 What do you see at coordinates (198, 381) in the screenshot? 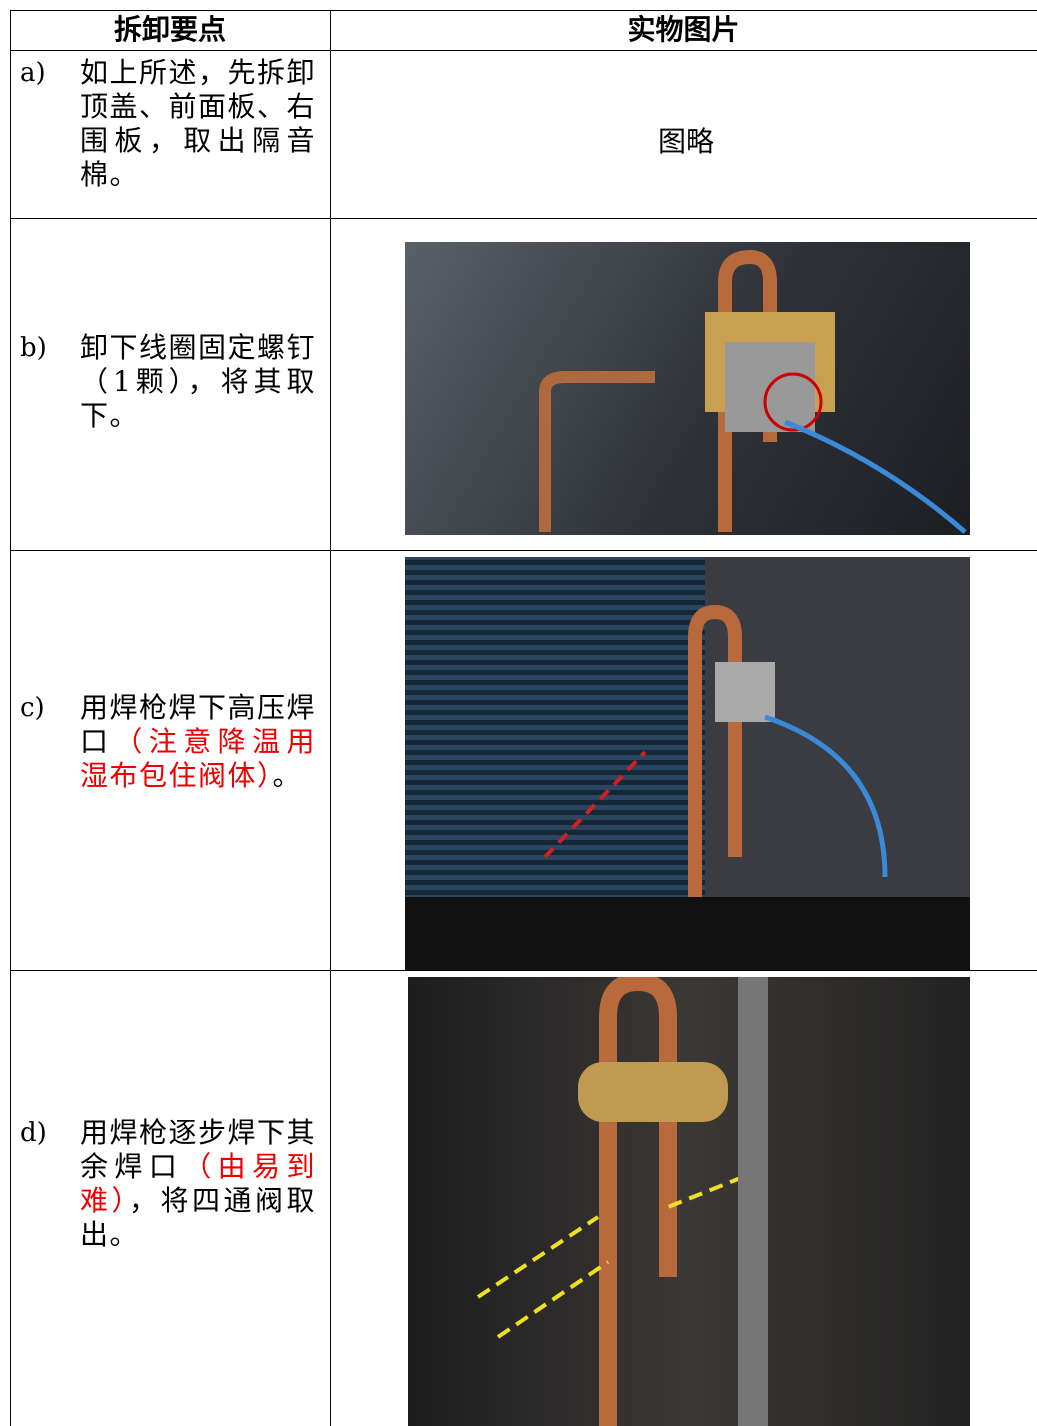
I see `row-text: 卸下线圈固定螺钉（1颗），将其取下。` at bounding box center [198, 381].